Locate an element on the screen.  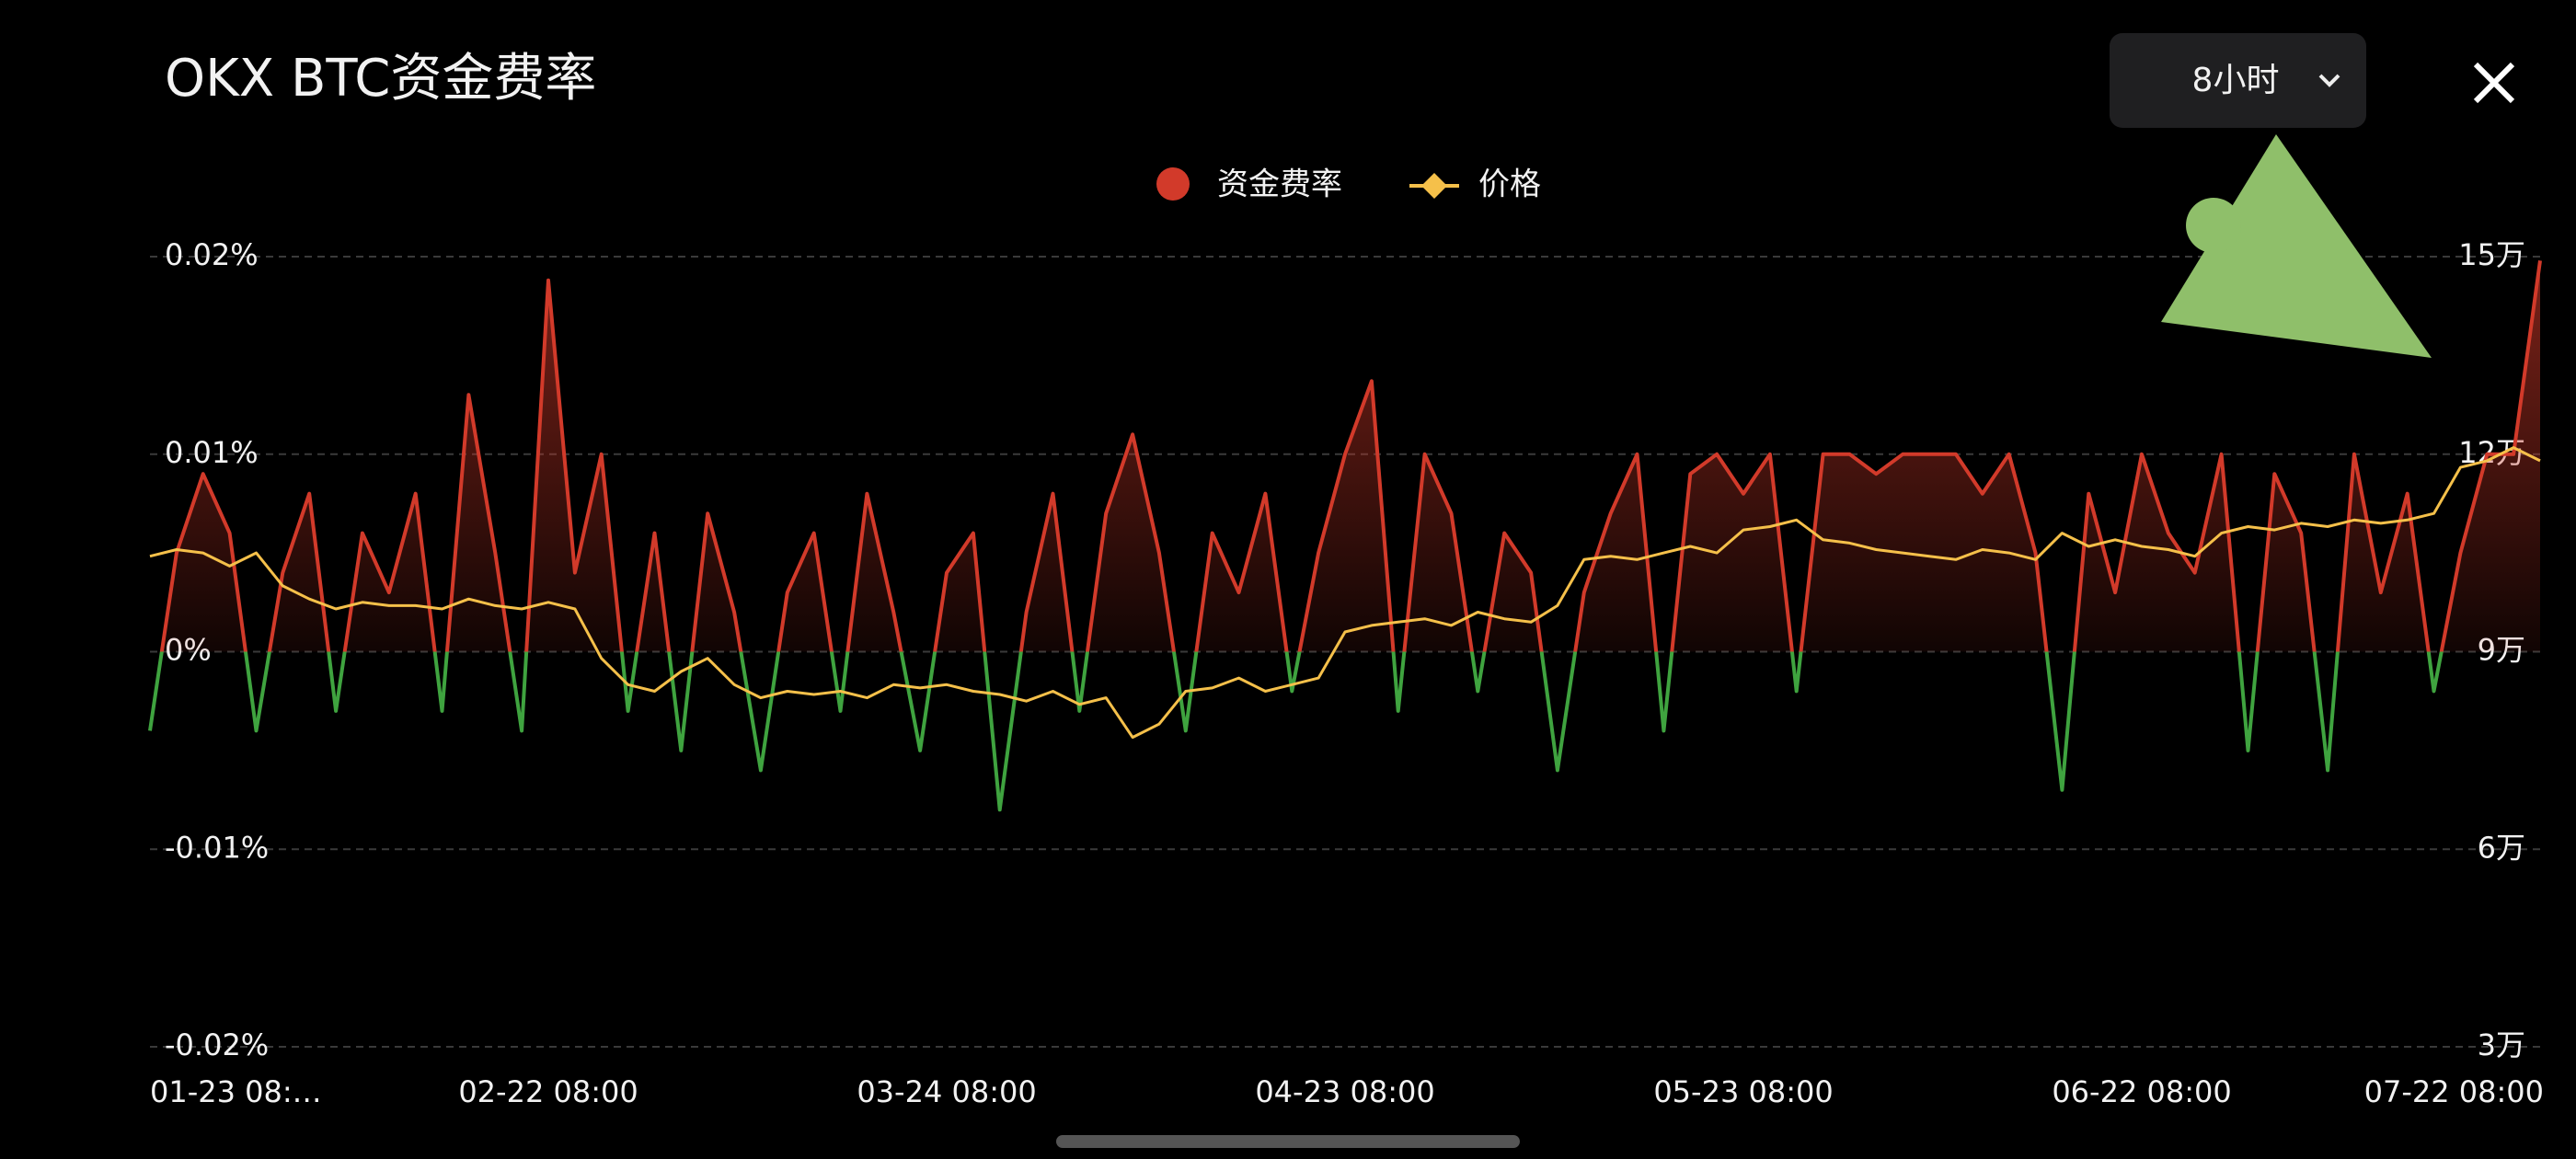
x-tick-label: 07-22 08:00 is located at coordinates (2454, 1091).